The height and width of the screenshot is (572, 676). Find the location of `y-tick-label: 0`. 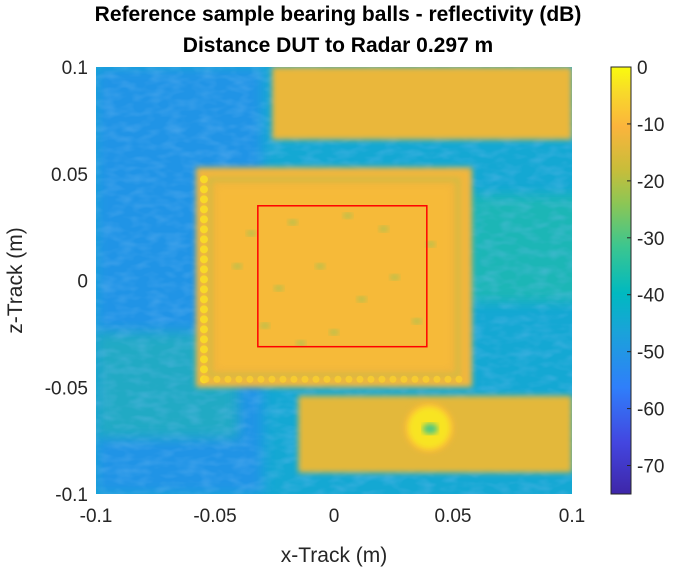

y-tick-label: 0 is located at coordinates (82, 282).